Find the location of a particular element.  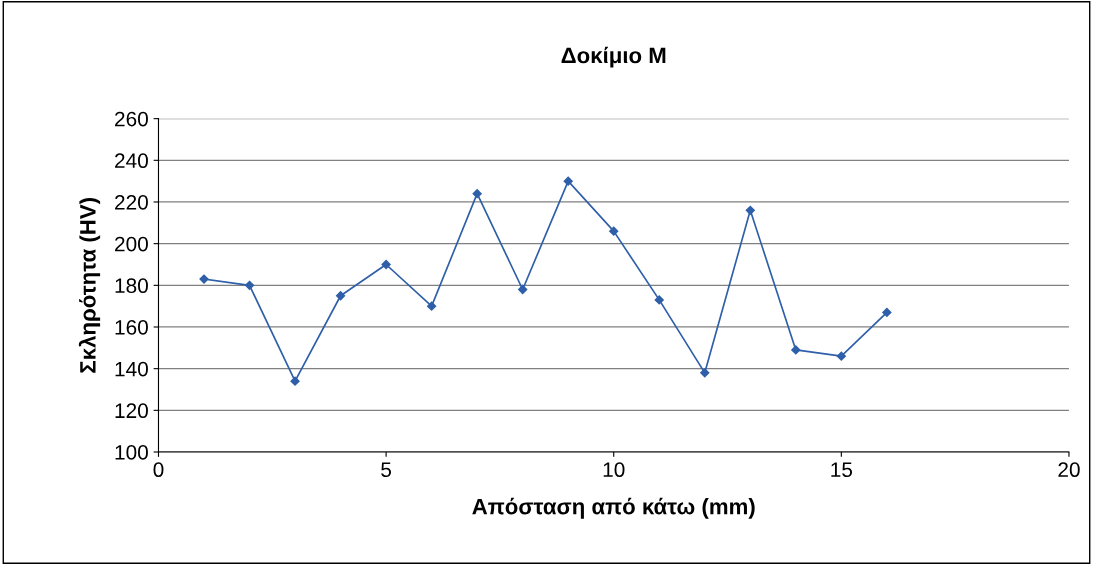

y-tick-label: 120 is located at coordinates (131, 411).